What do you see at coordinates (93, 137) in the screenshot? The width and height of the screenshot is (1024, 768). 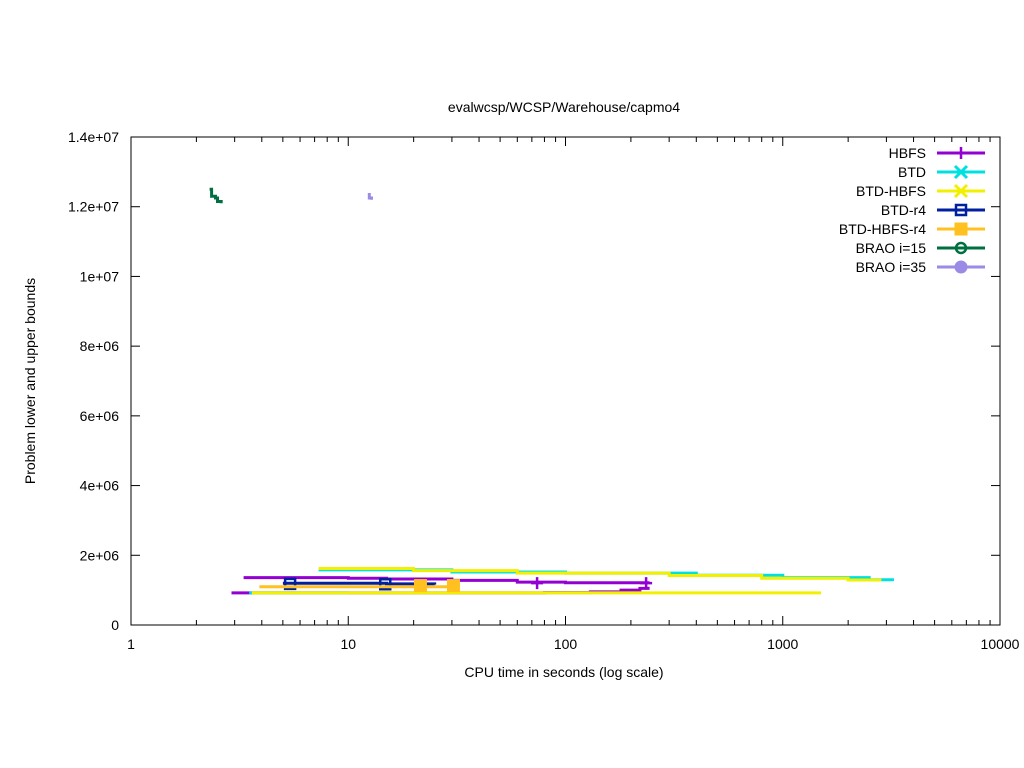 I see `y-tick-label: 1.4e+07` at bounding box center [93, 137].